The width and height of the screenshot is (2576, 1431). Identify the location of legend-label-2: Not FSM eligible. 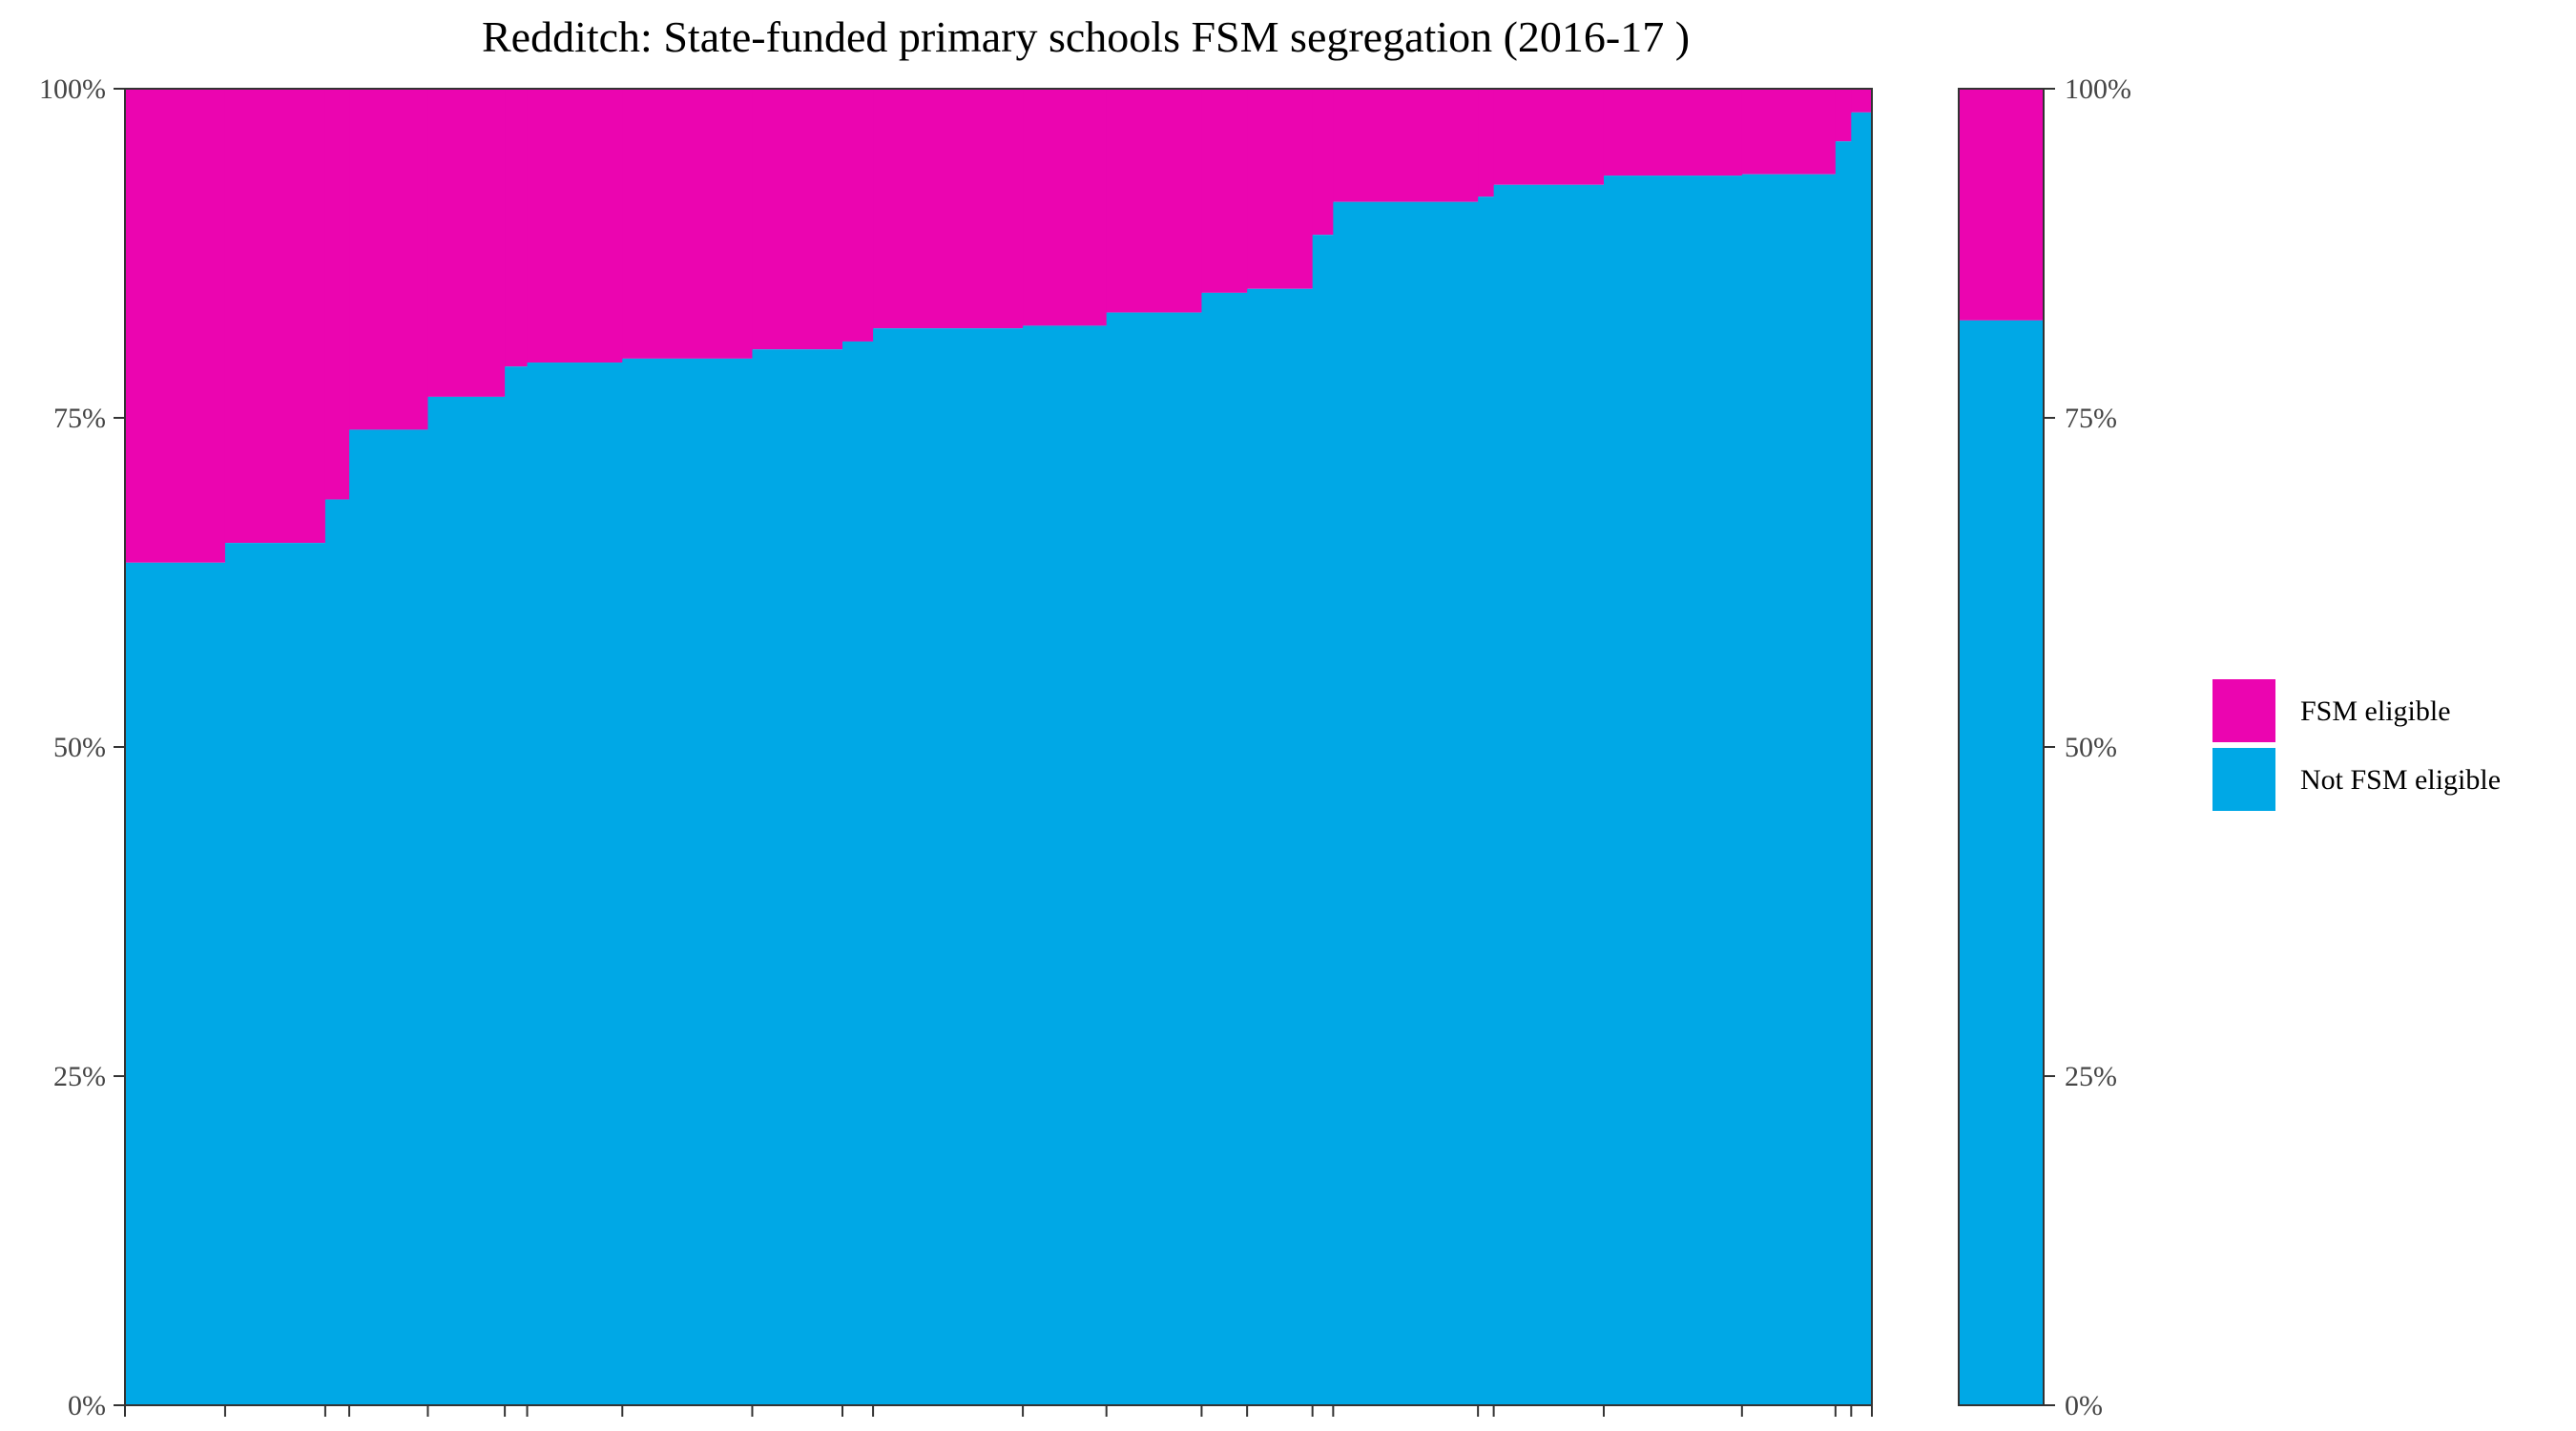
(2400, 780).